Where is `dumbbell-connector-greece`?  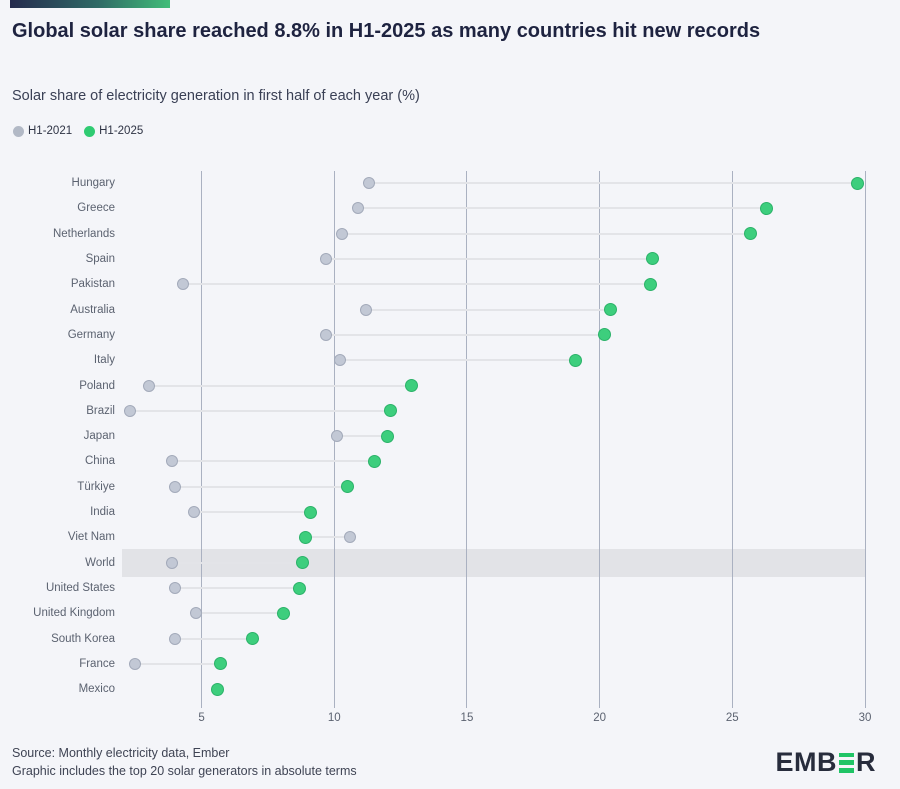
dumbbell-connector-greece is located at coordinates (562, 208).